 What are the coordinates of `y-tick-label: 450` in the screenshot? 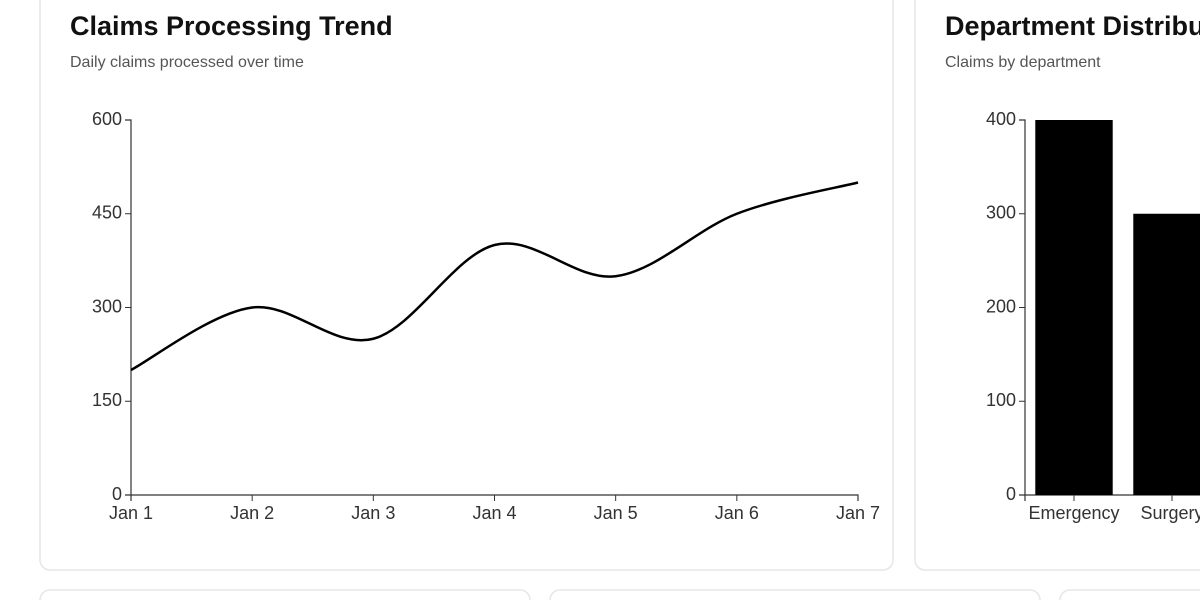 It's located at (107, 213).